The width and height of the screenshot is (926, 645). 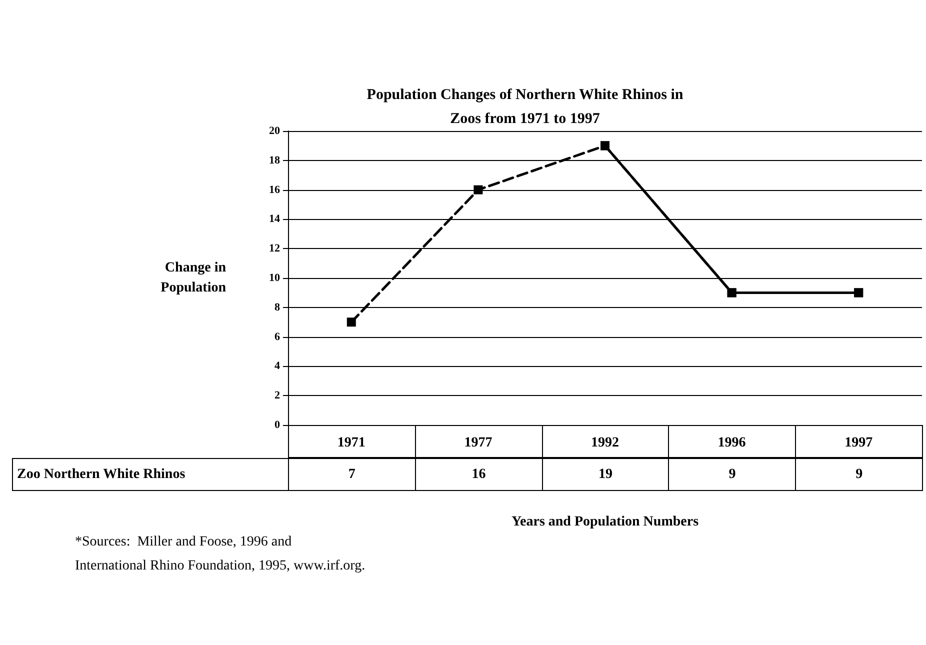 What do you see at coordinates (352, 474) in the screenshot?
I see `data-label: 7` at bounding box center [352, 474].